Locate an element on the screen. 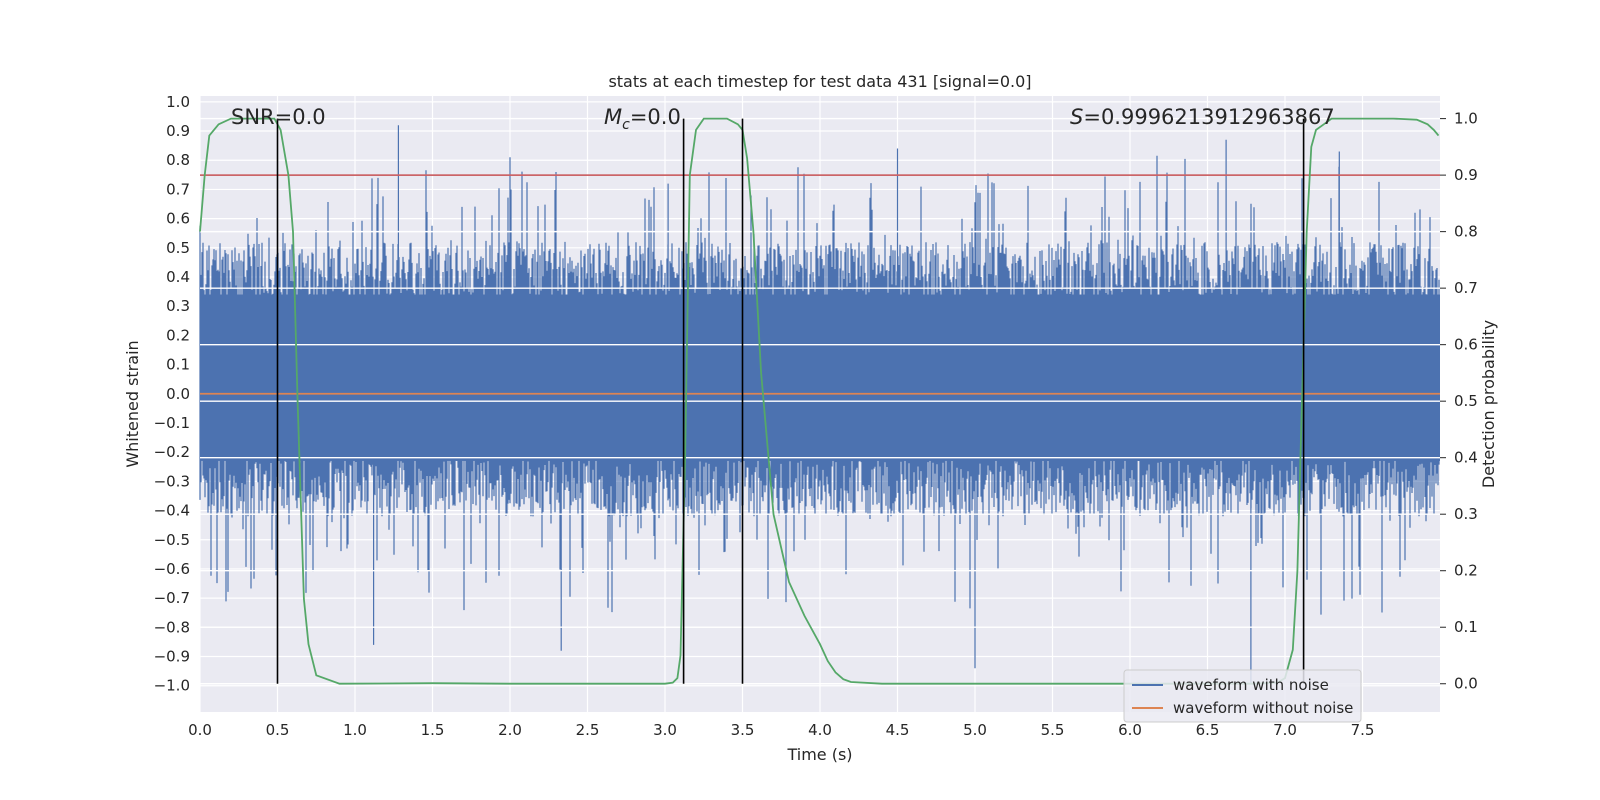  s-annotation: S=0.9996213912963867 is located at coordinates (1202, 117).